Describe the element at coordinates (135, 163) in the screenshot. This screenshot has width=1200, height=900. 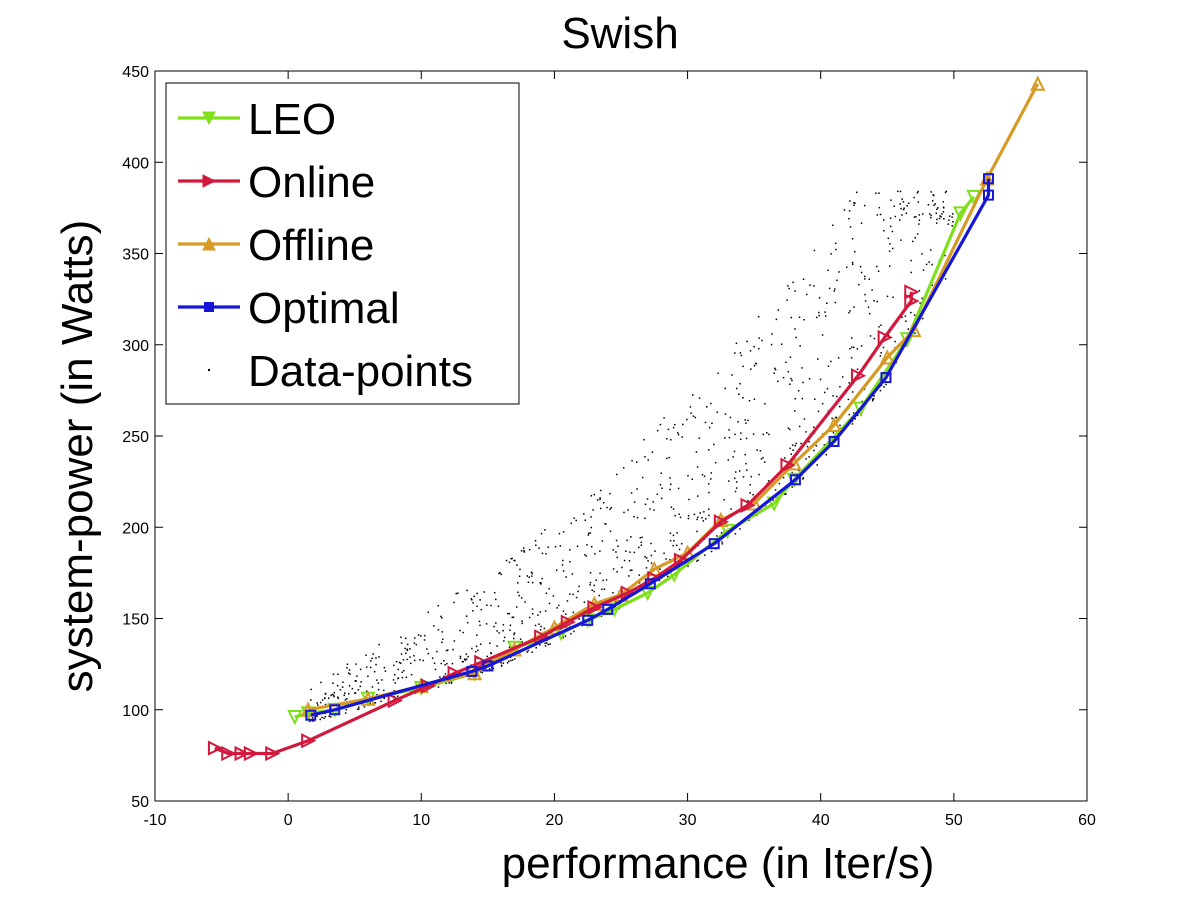
I see `y-tick-label: 400` at that location.